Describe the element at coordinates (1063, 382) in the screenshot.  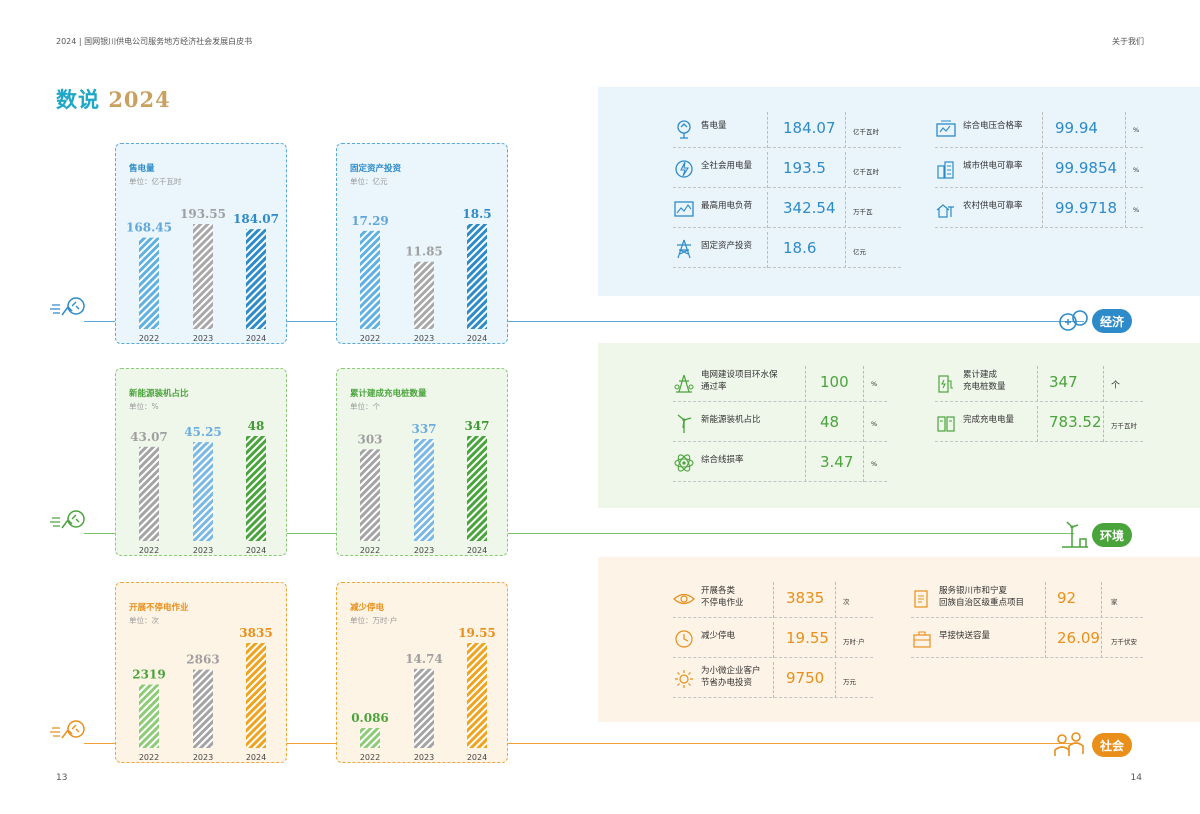
I see `stat-value: 347` at that location.